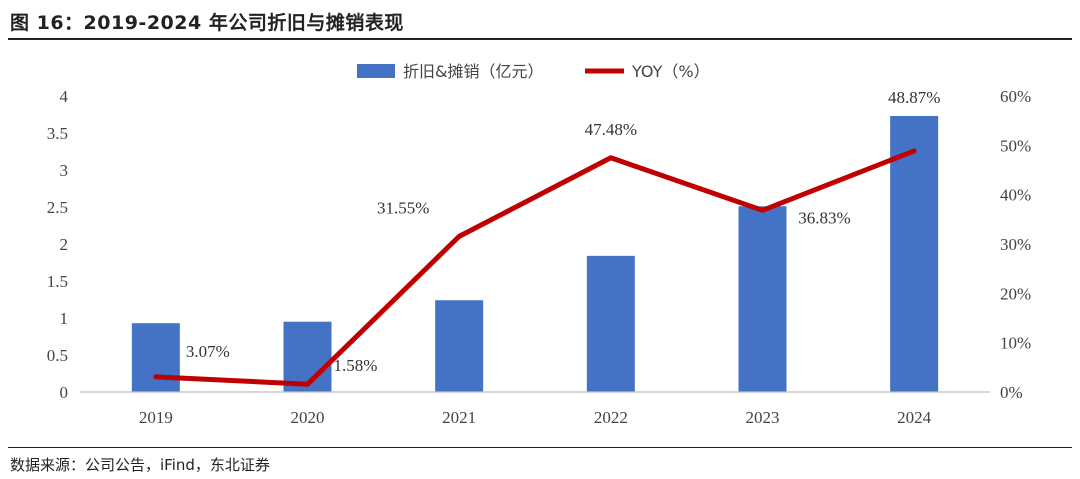  Describe the element at coordinates (376, 71) in the screenshot. I see `legend-swatch-bar` at that location.